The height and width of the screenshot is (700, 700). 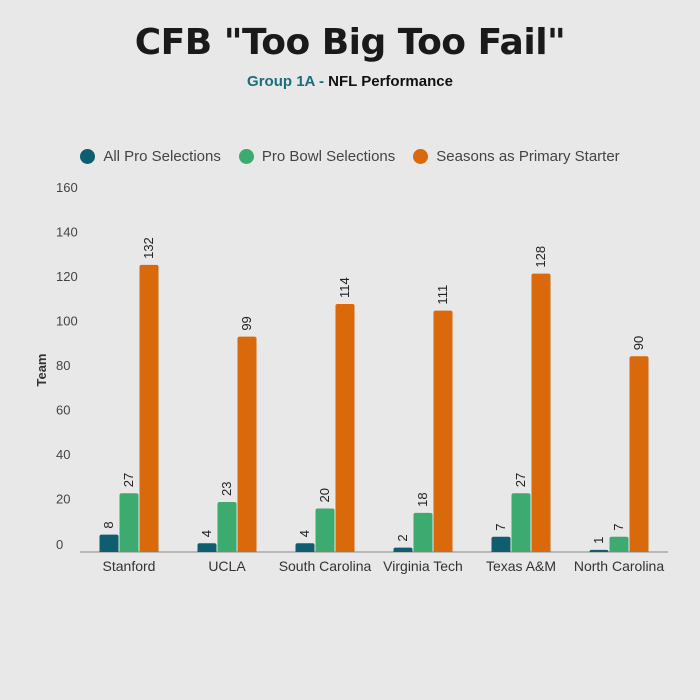 I want to click on subtitle-group: Group 1A, so click(x=281, y=81).